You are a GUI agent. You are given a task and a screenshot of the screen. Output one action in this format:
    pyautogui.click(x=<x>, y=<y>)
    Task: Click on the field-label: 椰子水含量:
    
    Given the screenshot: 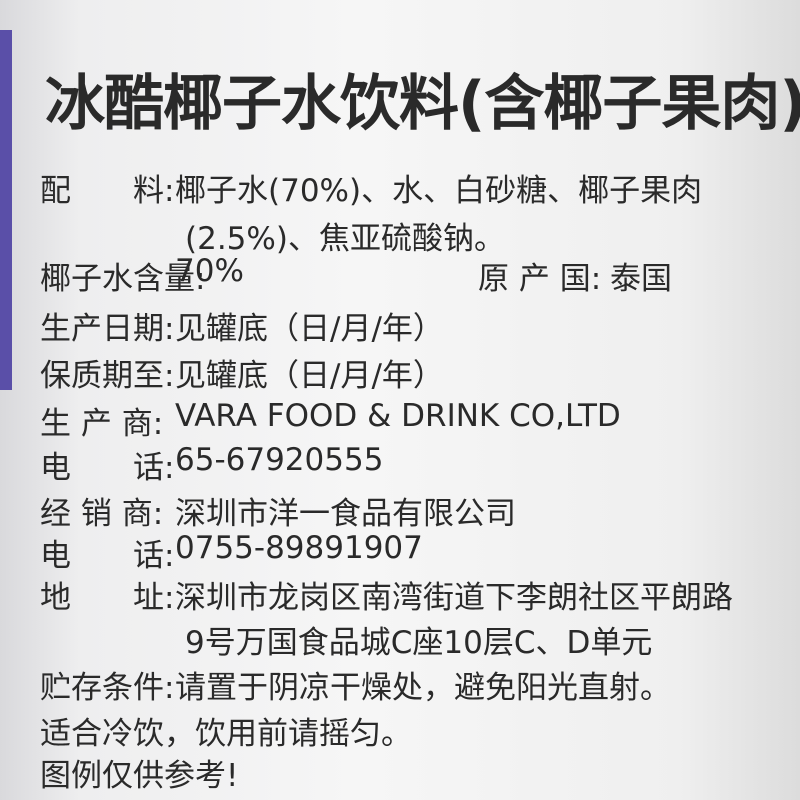 What is the action you would take?
    pyautogui.click(x=123, y=279)
    